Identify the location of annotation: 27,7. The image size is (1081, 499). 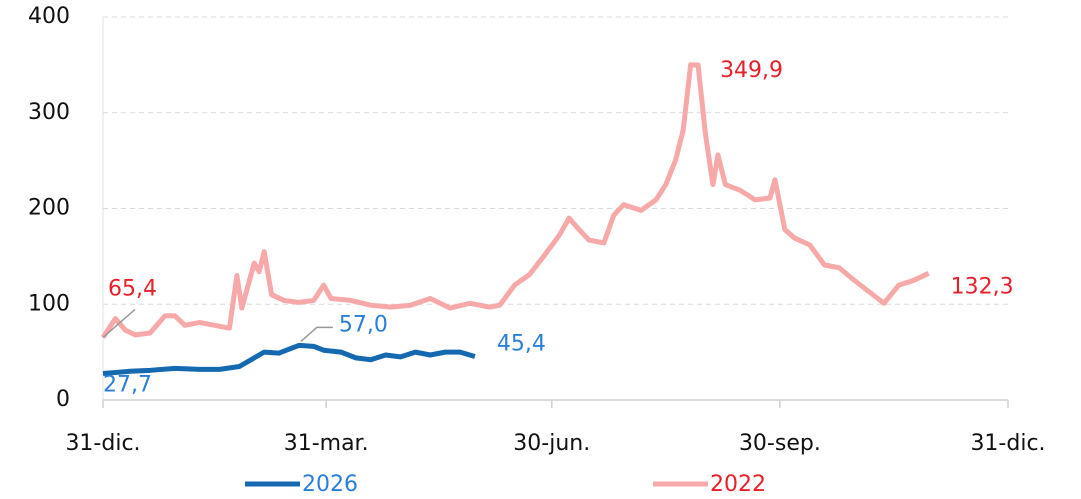
(127, 384).